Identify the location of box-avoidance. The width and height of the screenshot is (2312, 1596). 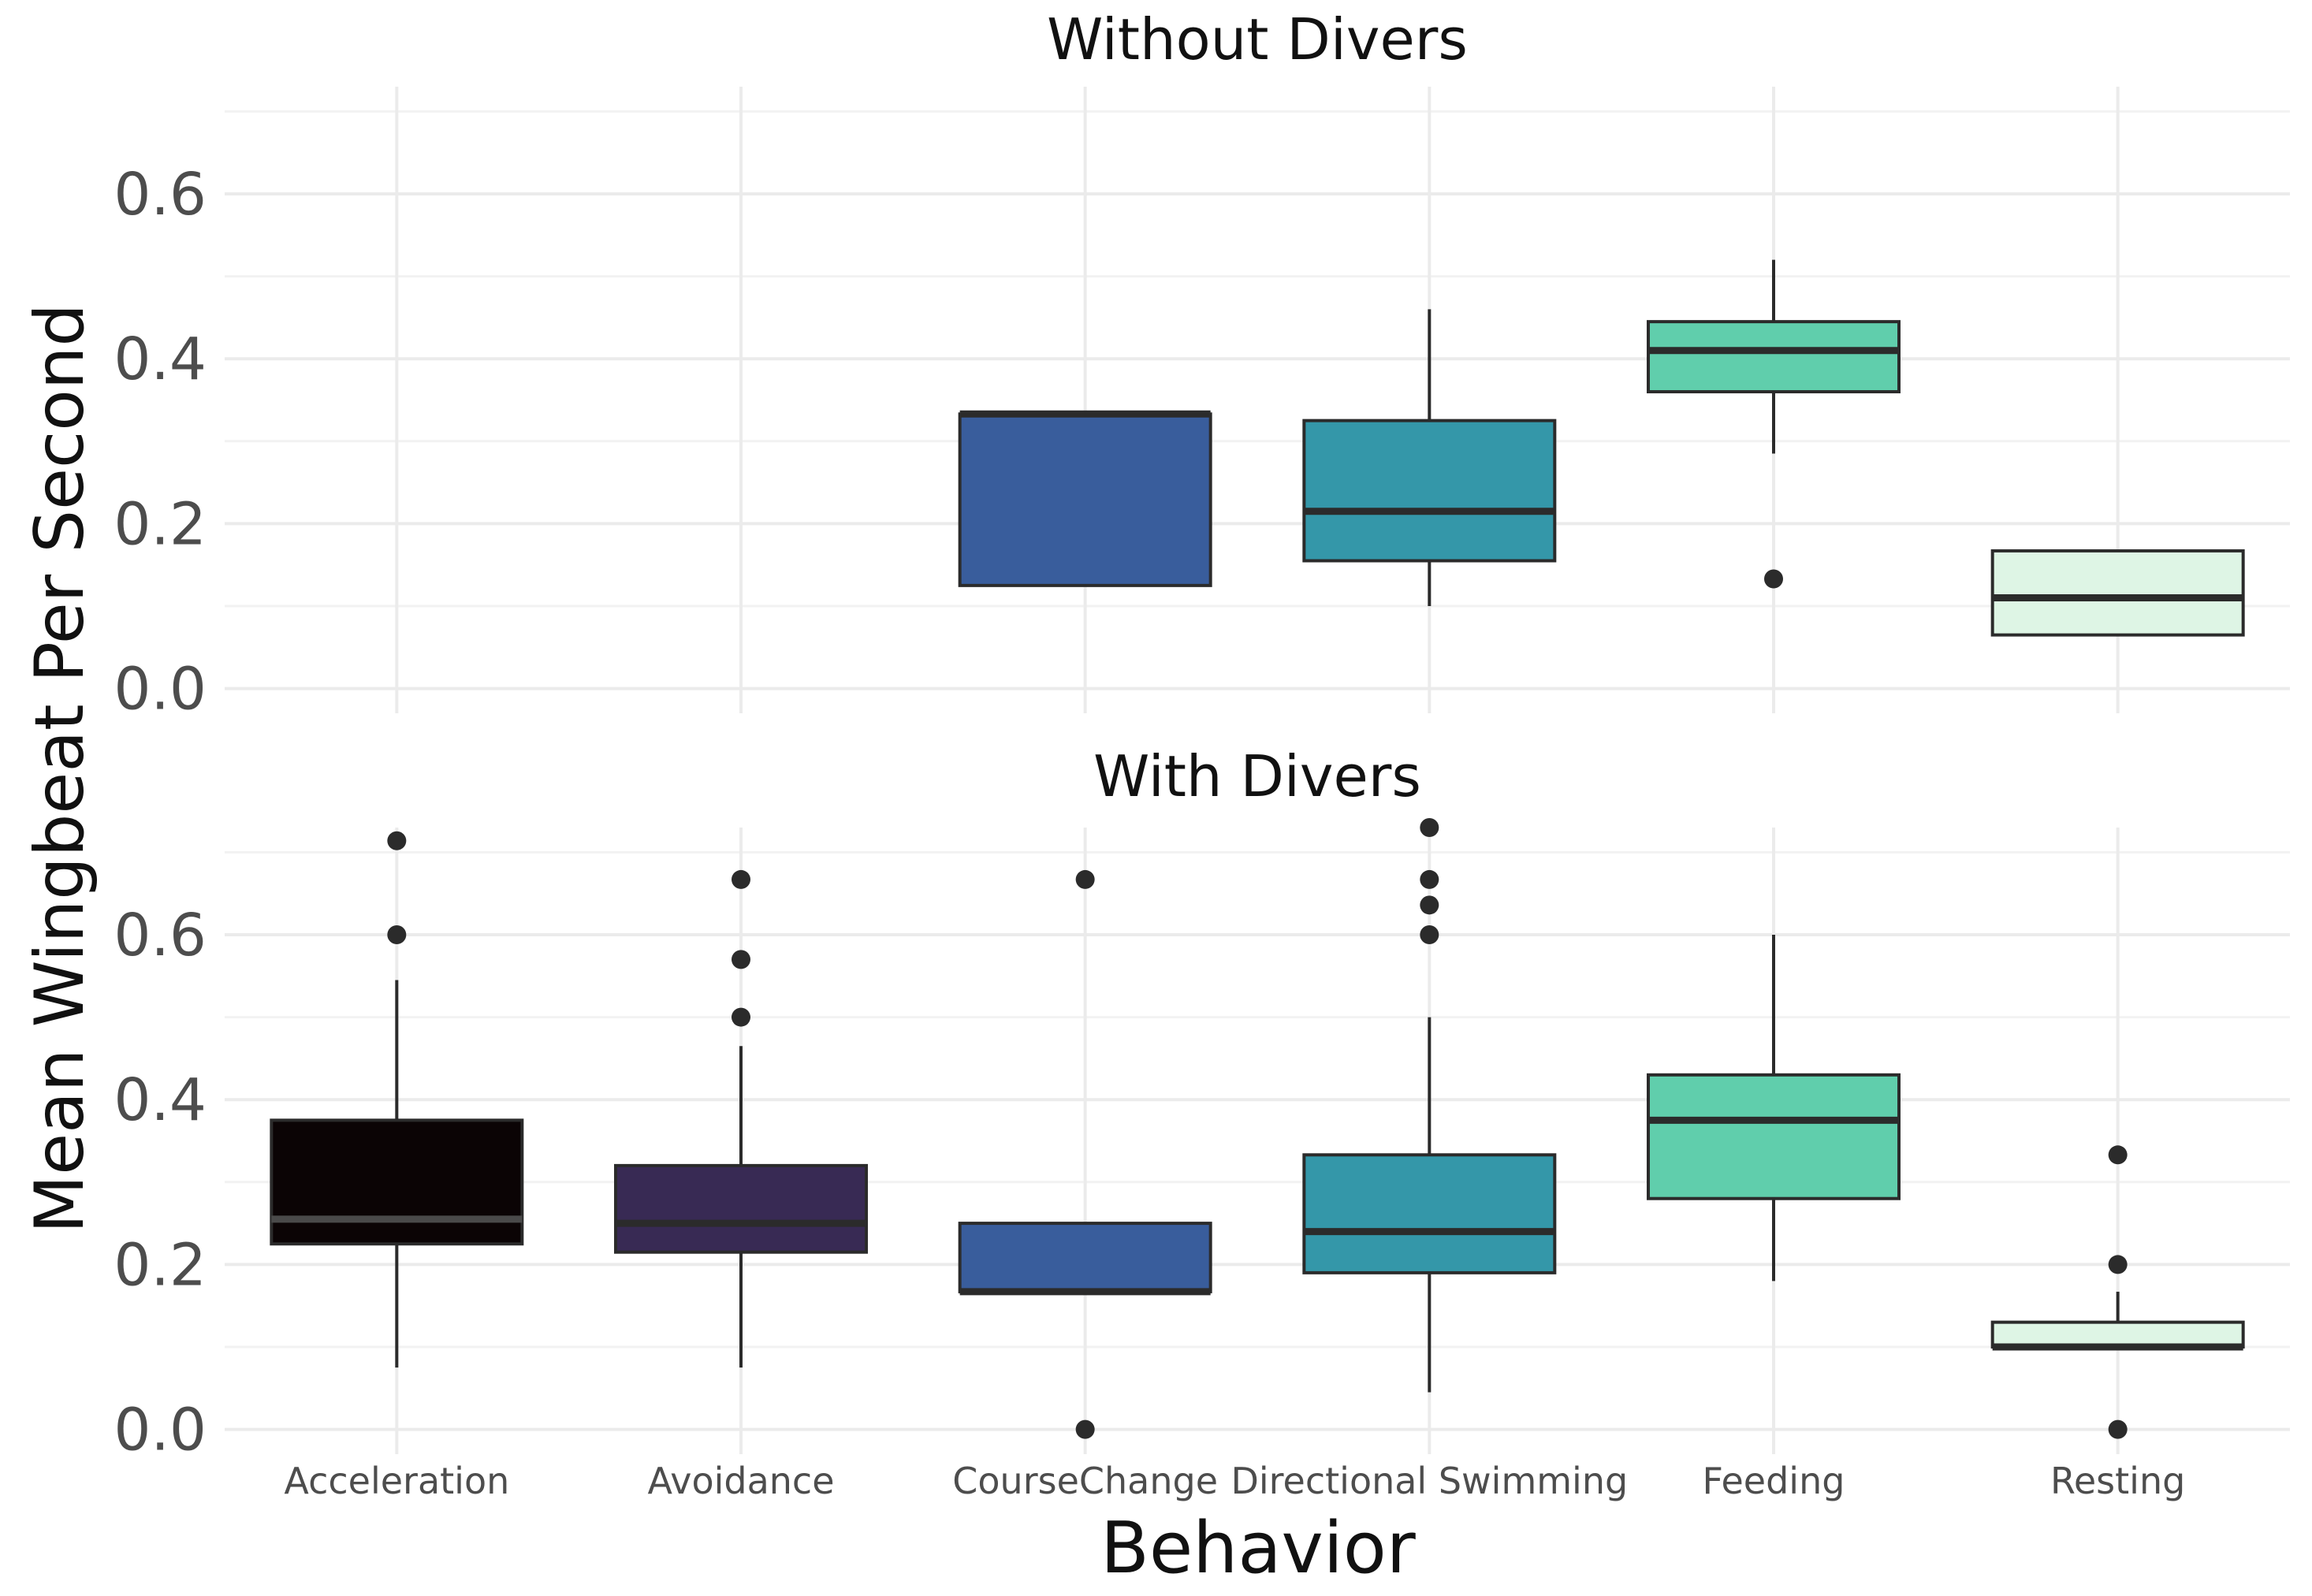
(741, 1118).